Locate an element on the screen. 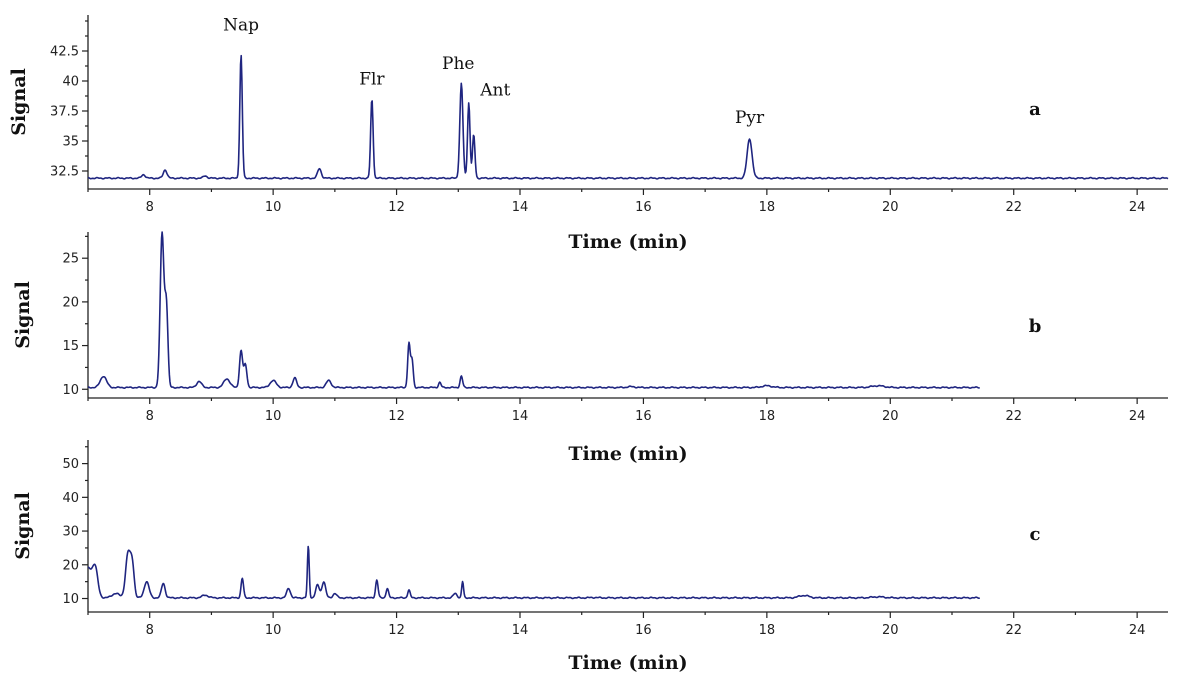 The width and height of the screenshot is (1180, 677). signal-trace is located at coordinates (534, 572).